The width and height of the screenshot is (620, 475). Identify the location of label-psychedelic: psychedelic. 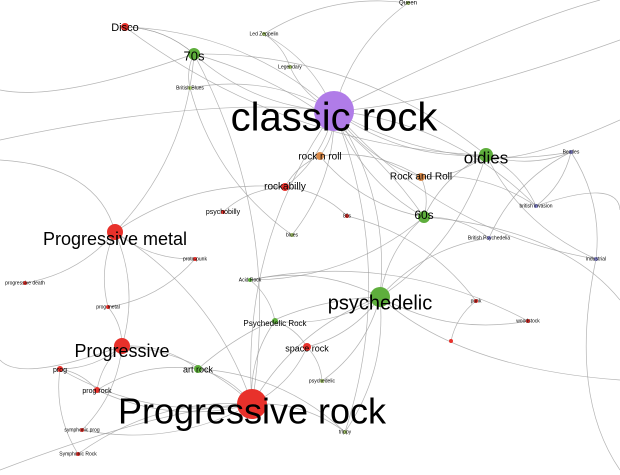
(380, 303).